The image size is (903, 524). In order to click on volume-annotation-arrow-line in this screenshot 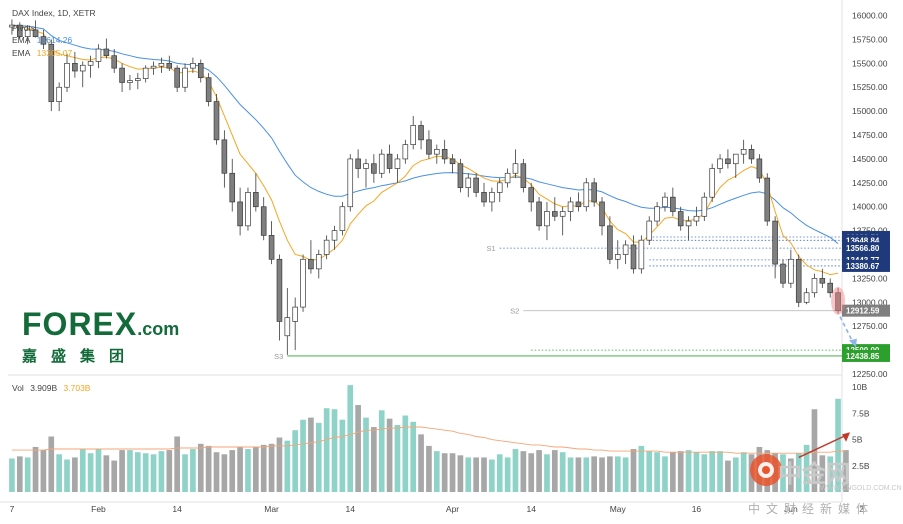, I will do `click(823, 446)`.